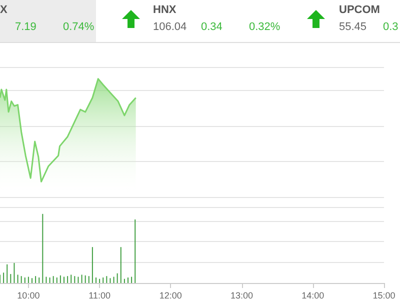 The width and height of the screenshot is (400, 300). I want to click on text: 106.04, so click(170, 27).